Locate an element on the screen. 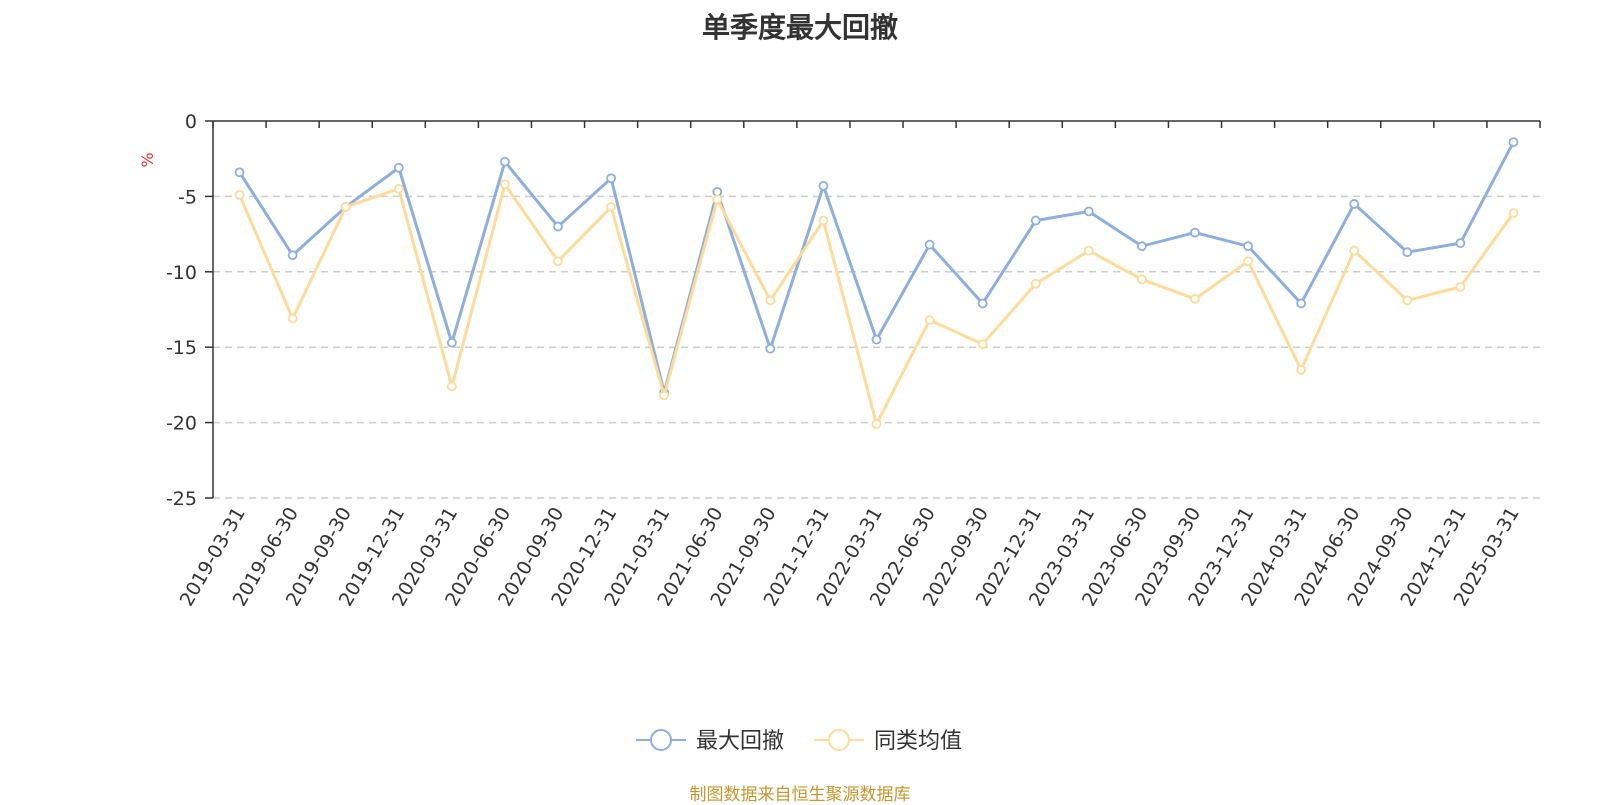  y-axis-unit-label: % is located at coordinates (147, 159).